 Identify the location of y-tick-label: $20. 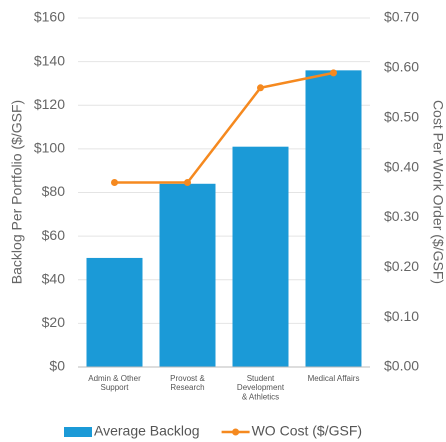
(54, 322).